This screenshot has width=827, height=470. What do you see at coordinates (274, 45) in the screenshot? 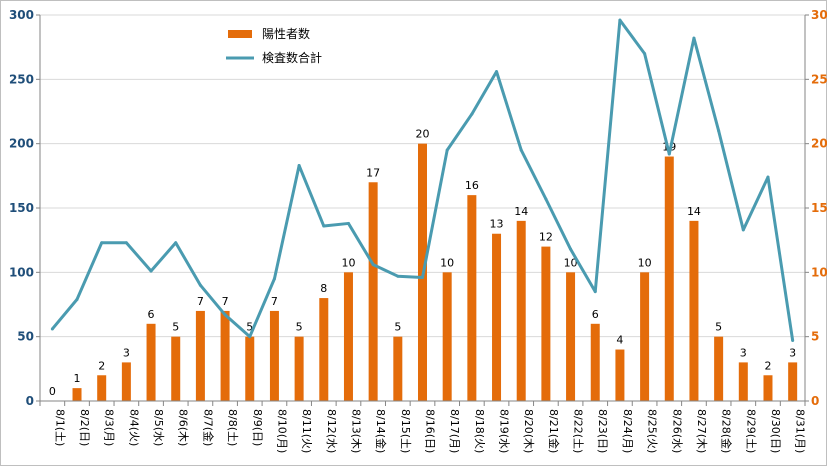
I see `legend: 陽性者数 検査数合計` at bounding box center [274, 45].